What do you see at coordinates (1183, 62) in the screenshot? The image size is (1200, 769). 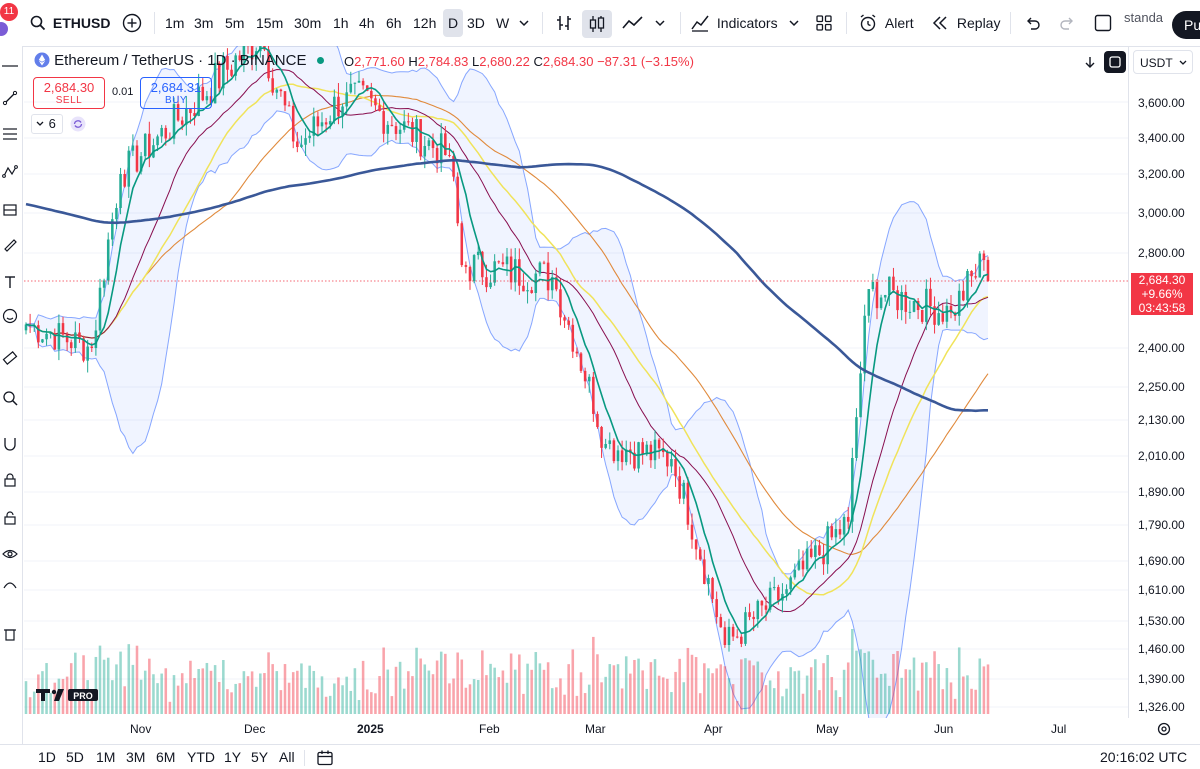 I see `chevron-down-icon` at bounding box center [1183, 62].